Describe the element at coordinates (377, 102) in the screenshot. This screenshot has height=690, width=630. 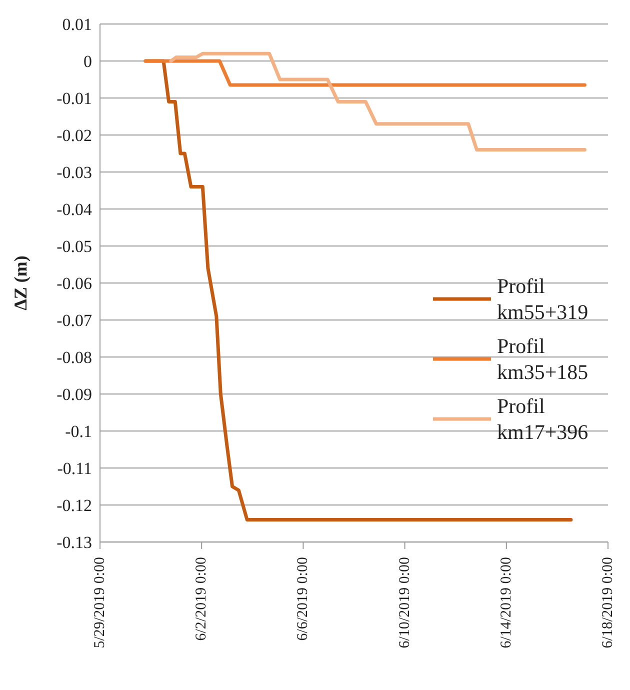
I see `line-series` at that location.